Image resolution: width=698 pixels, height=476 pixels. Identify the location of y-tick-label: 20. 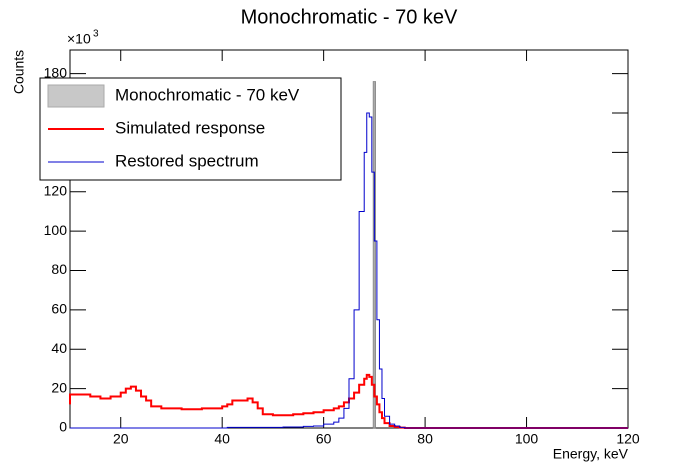
(59, 387).